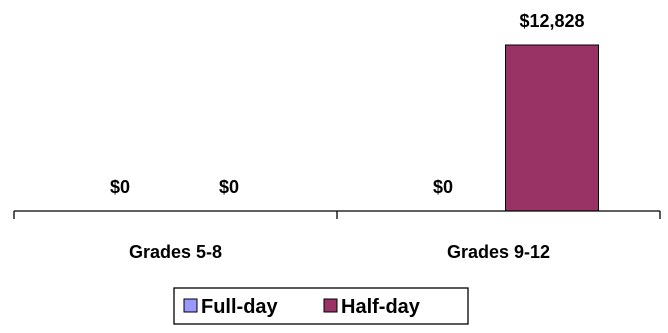 This screenshot has width=668, height=333. Describe the element at coordinates (120, 187) in the screenshot. I see `value-label-full-day-1: $0` at that location.